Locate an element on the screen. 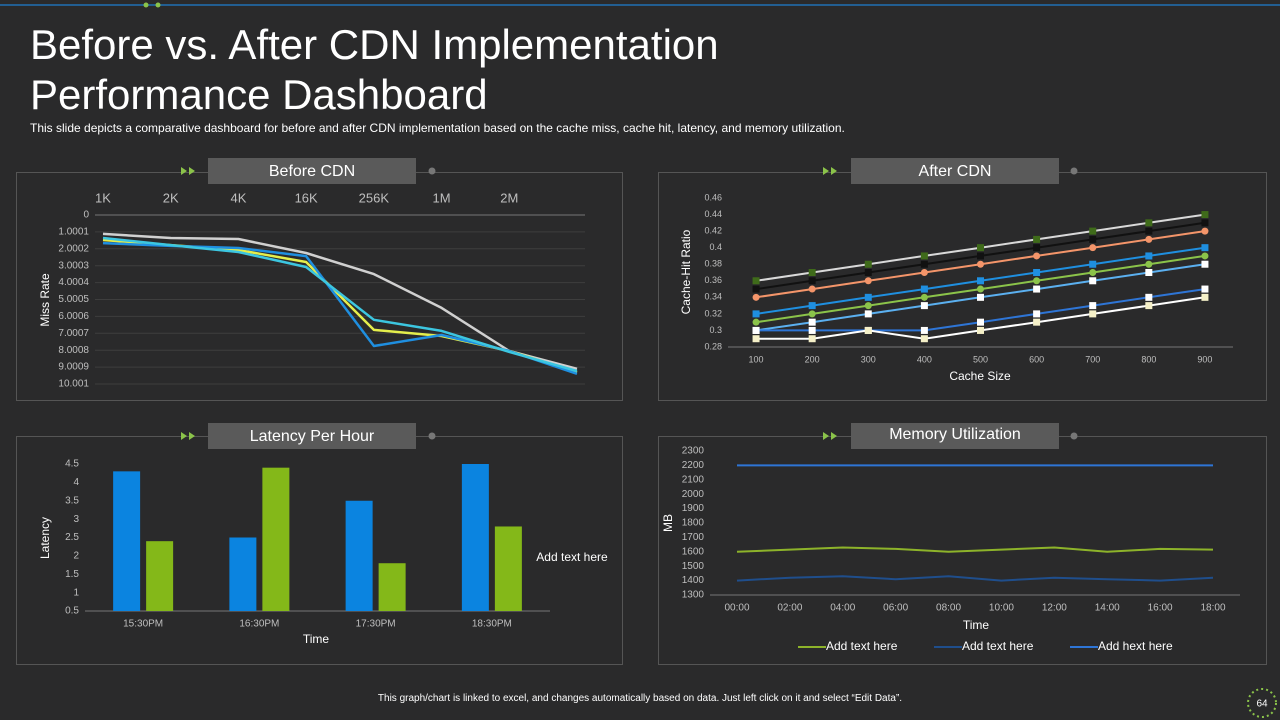 The width and height of the screenshot is (1280, 720). x-tick-label: 200 is located at coordinates (812, 359).